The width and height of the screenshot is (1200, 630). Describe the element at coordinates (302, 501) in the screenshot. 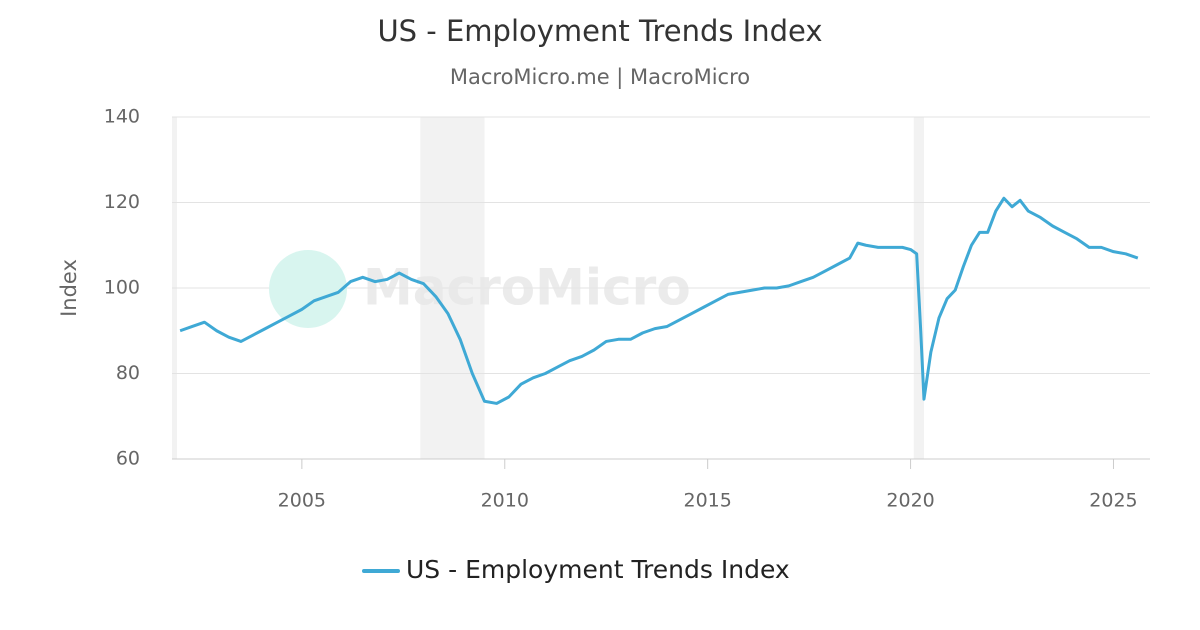

I see `x-tick-label: 2005` at that location.